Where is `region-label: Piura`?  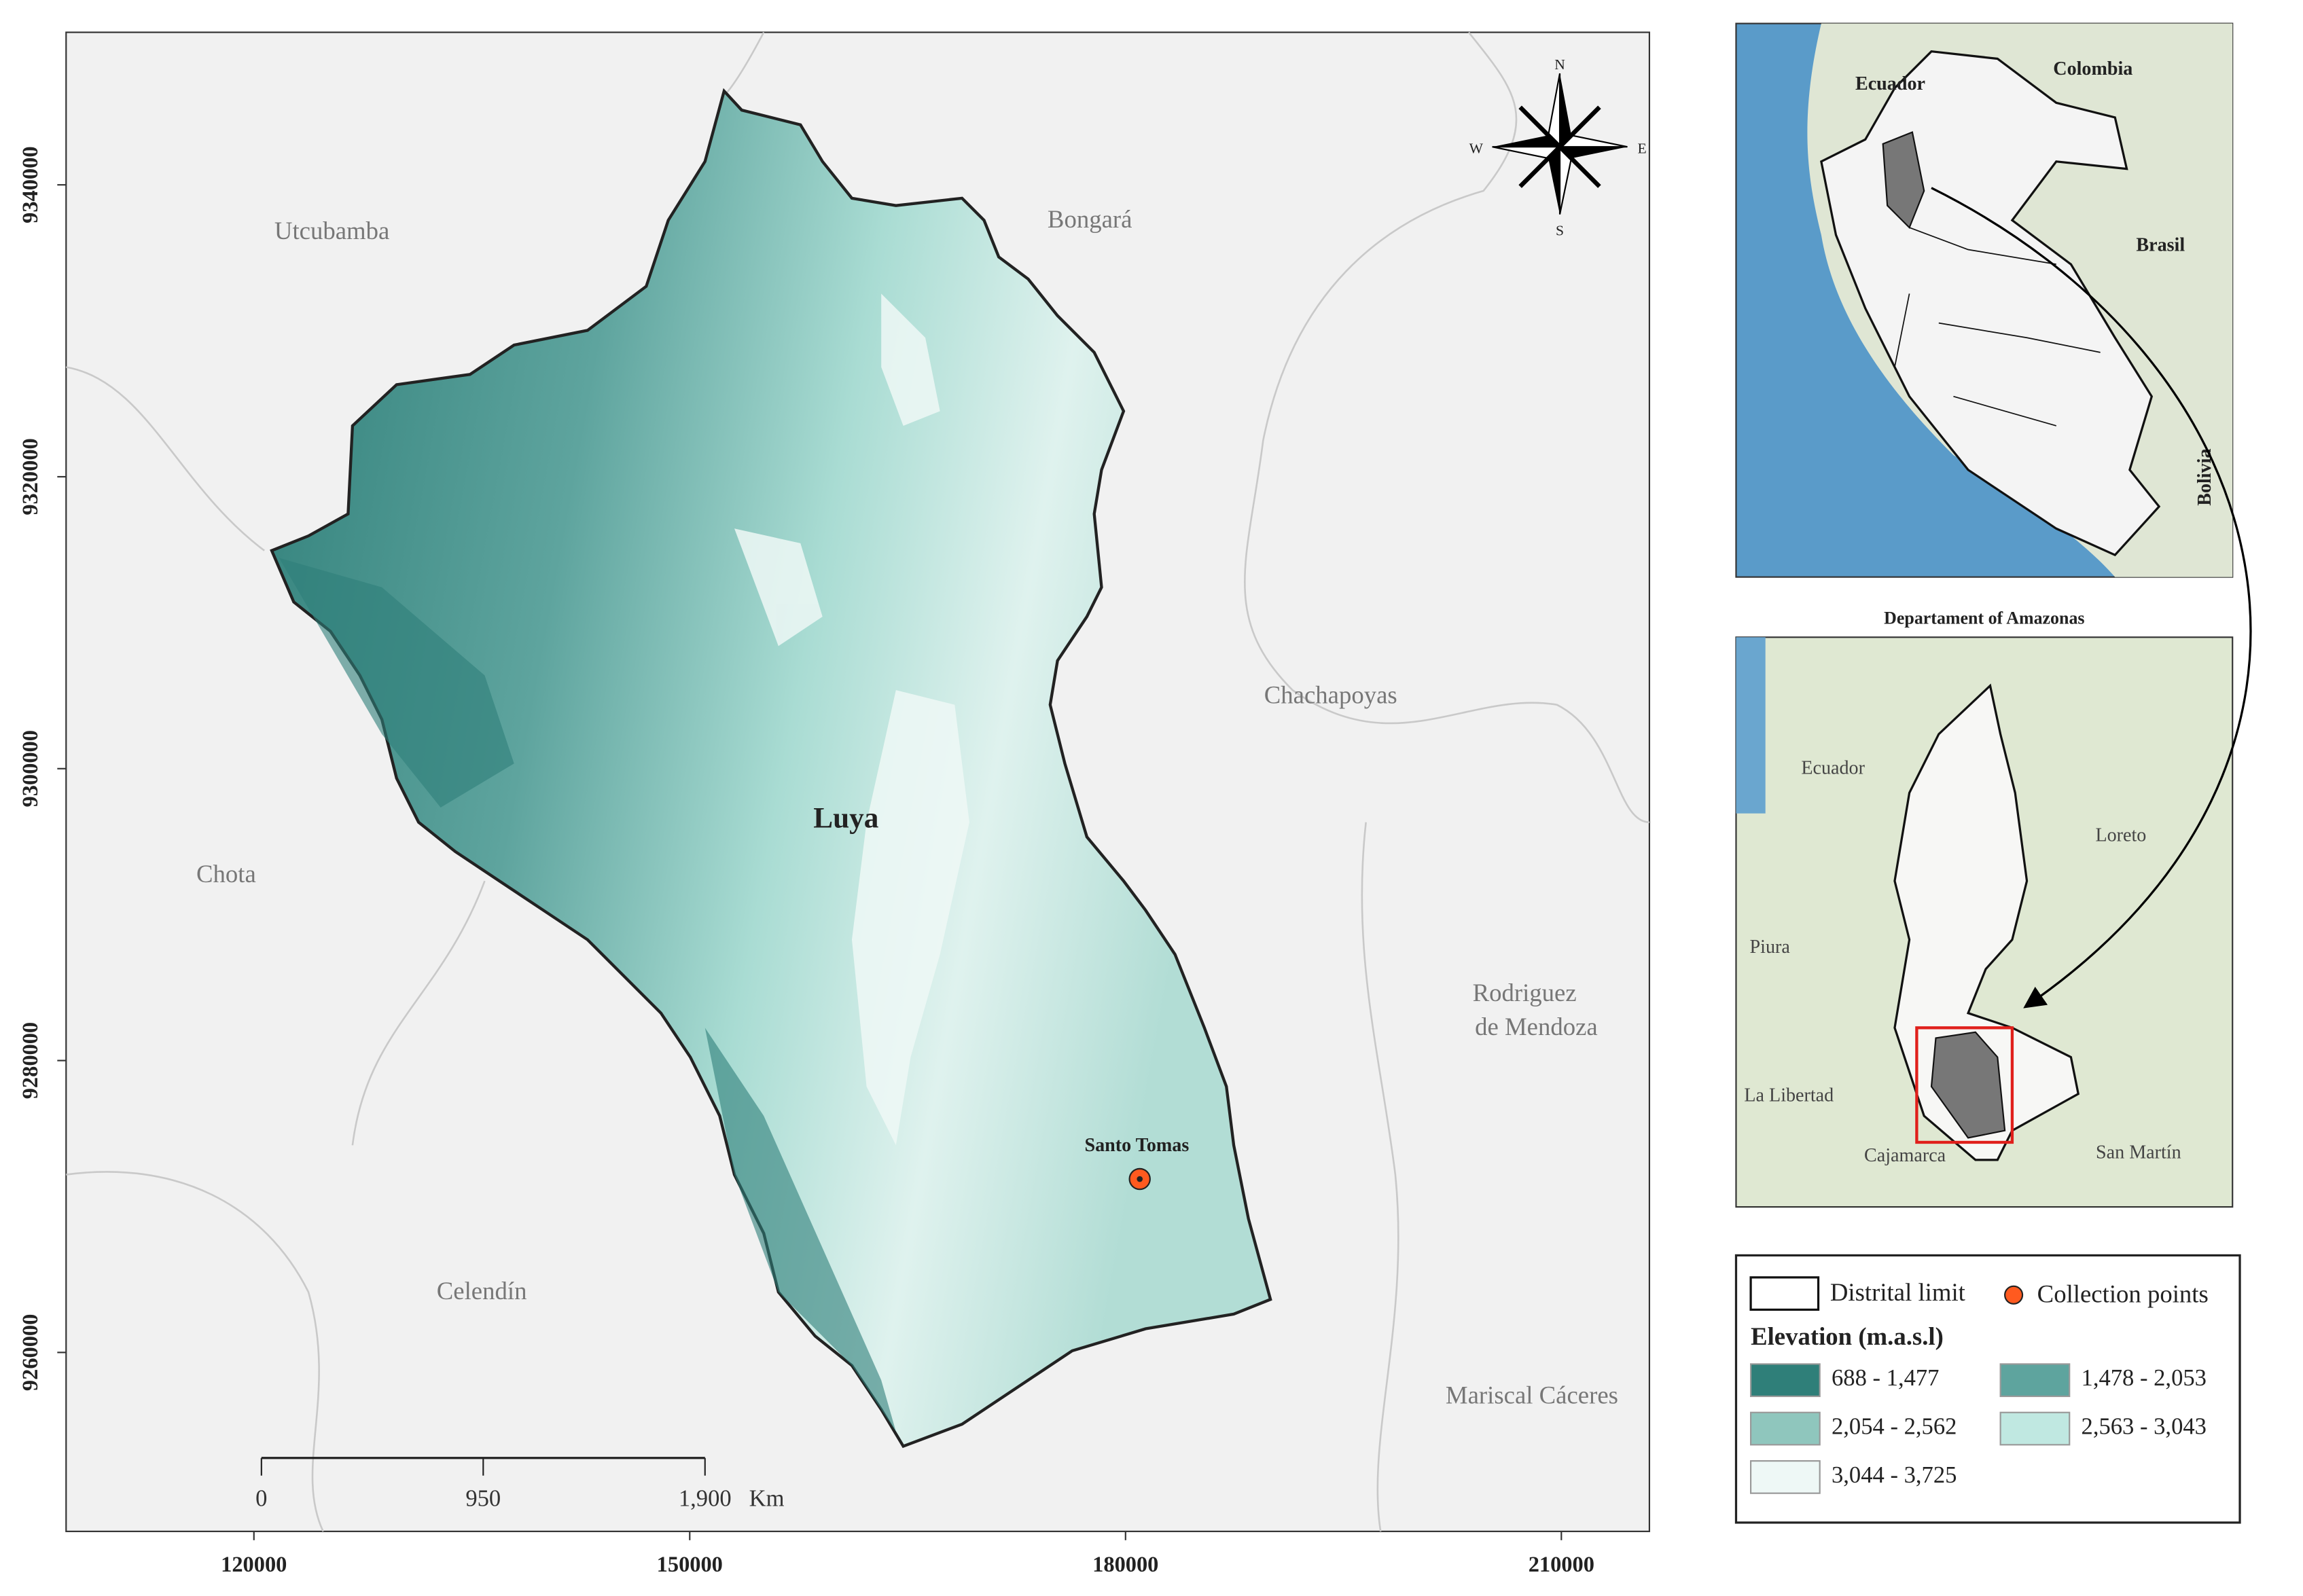
region-label: Piura is located at coordinates (1770, 947).